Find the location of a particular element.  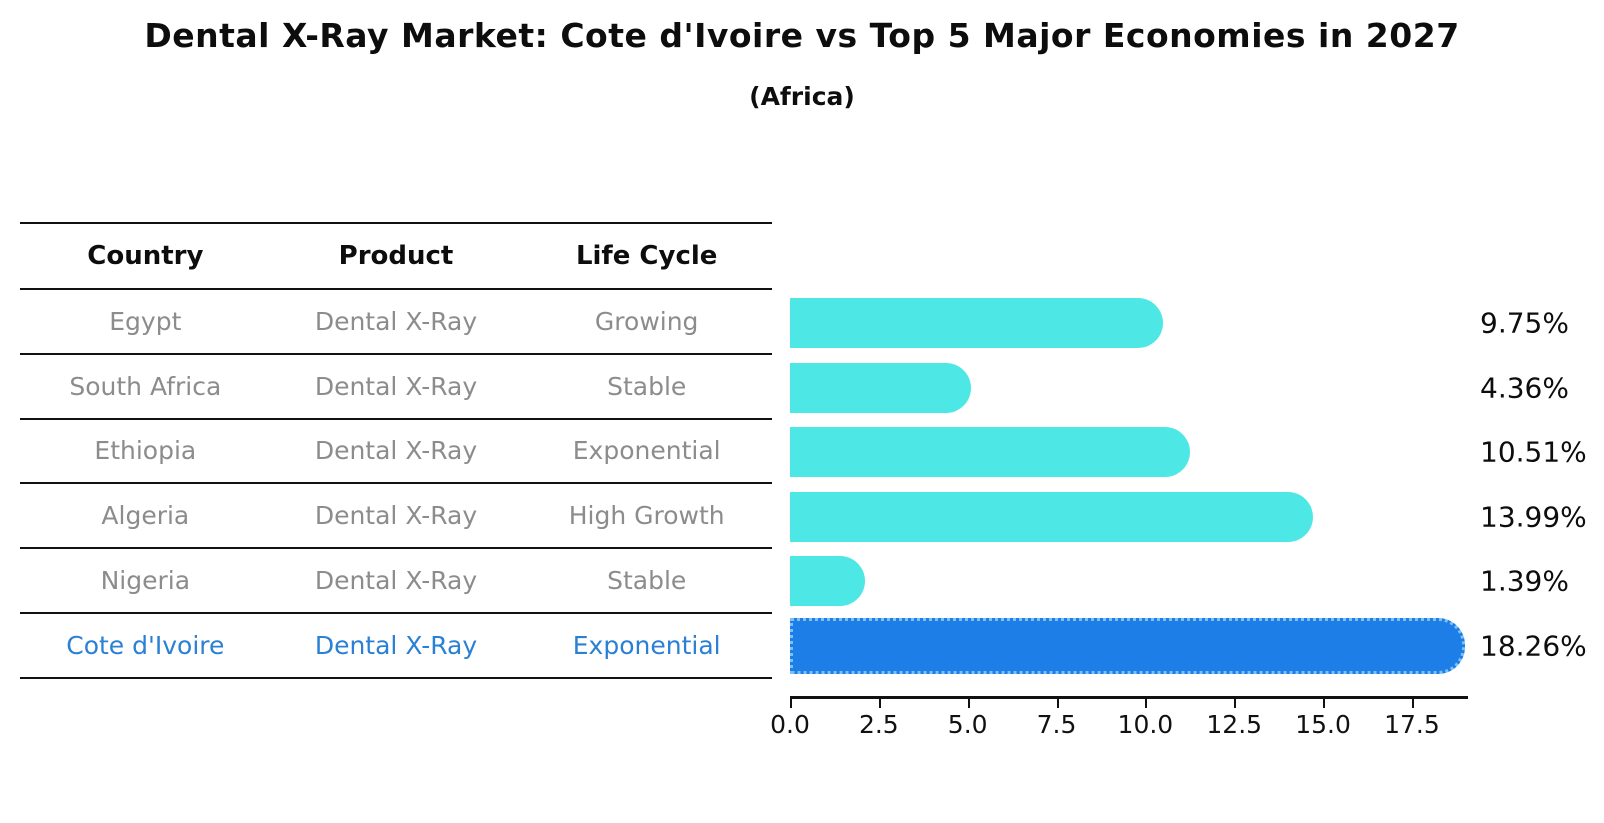

bar-value-label: 4.36% is located at coordinates (1524, 388).